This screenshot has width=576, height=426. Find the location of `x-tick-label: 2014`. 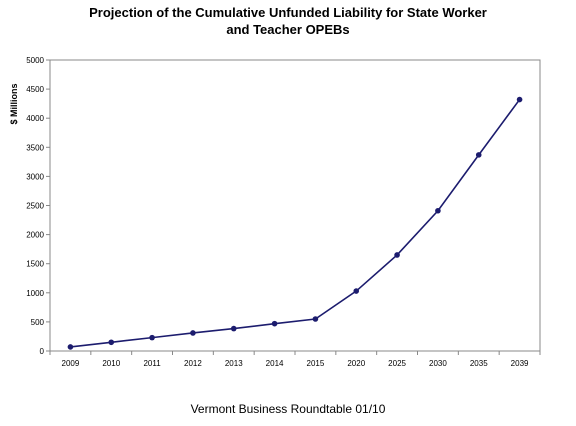

x-tick-label: 2014 is located at coordinates (275, 363).